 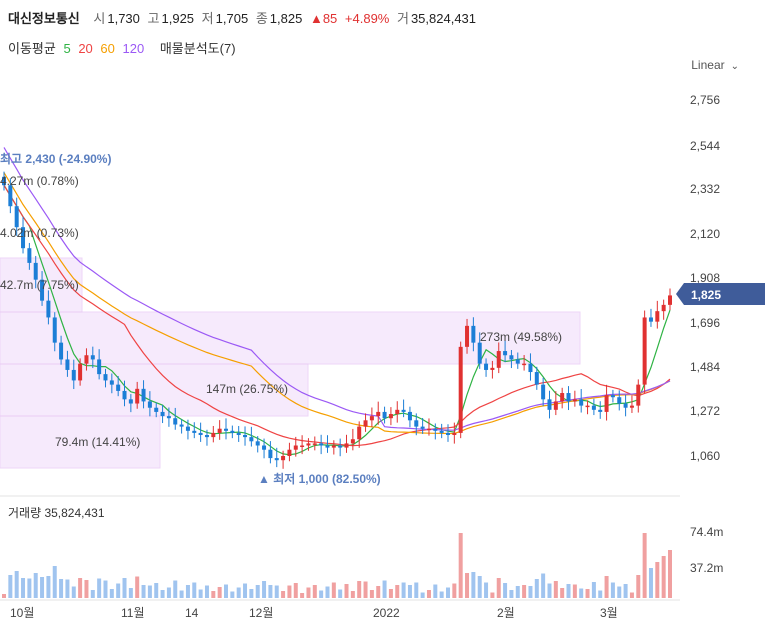 What do you see at coordinates (67, 48) in the screenshot?
I see `ma-5: 5` at bounding box center [67, 48].